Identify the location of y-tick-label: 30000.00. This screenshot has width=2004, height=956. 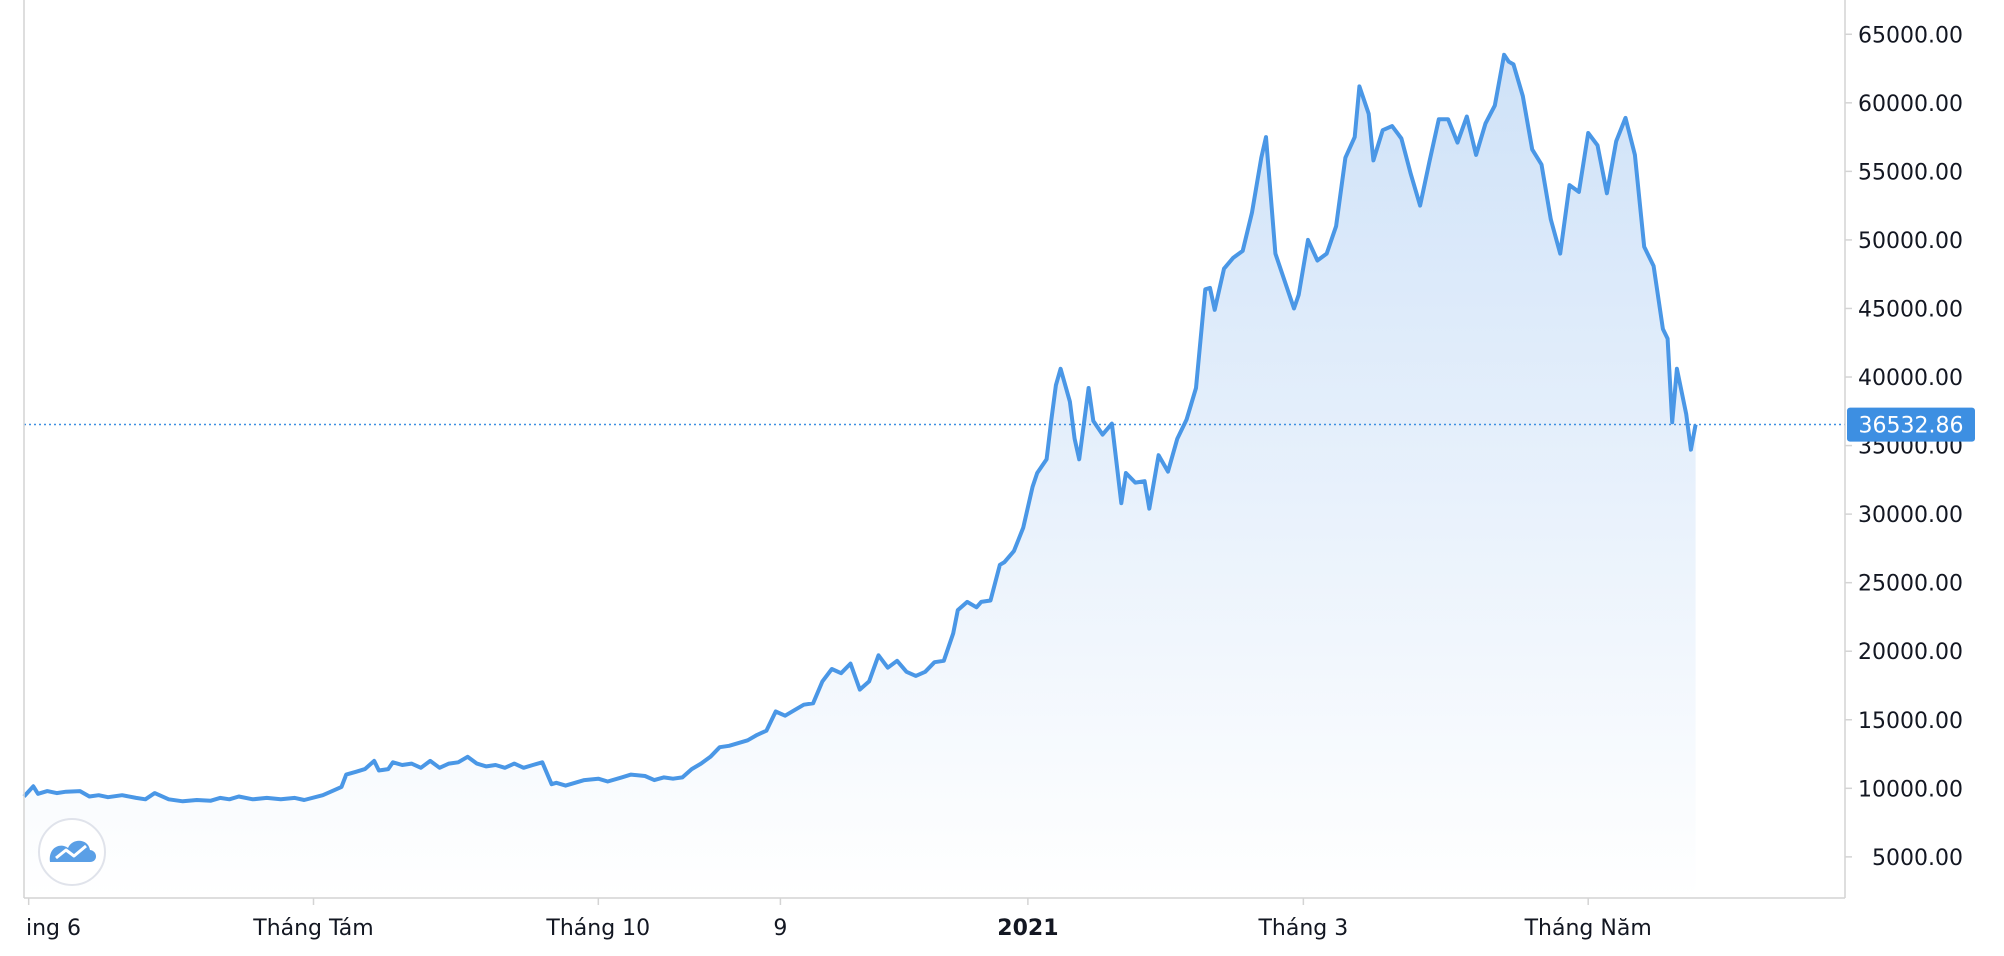
(1910, 515).